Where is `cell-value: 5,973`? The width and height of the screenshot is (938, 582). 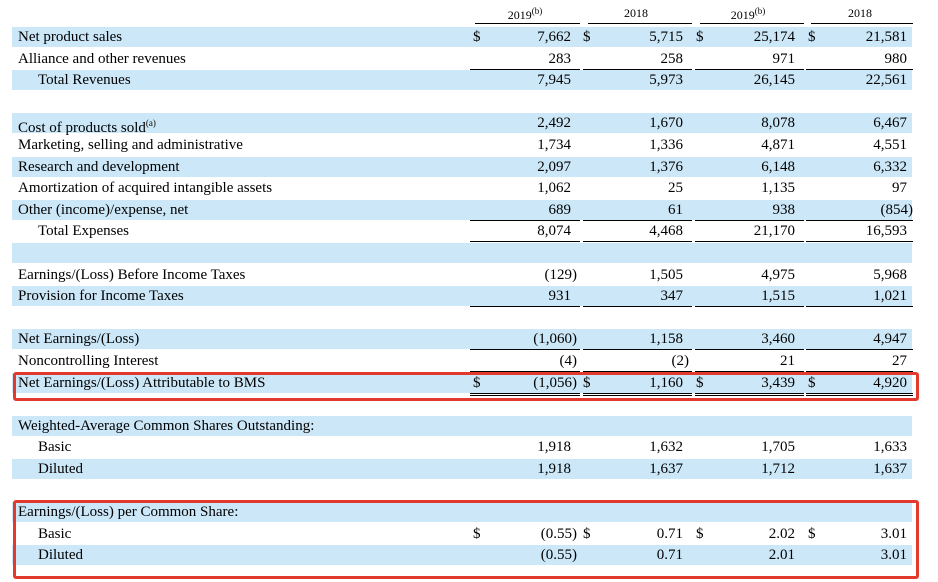 cell-value: 5,973 is located at coordinates (666, 80).